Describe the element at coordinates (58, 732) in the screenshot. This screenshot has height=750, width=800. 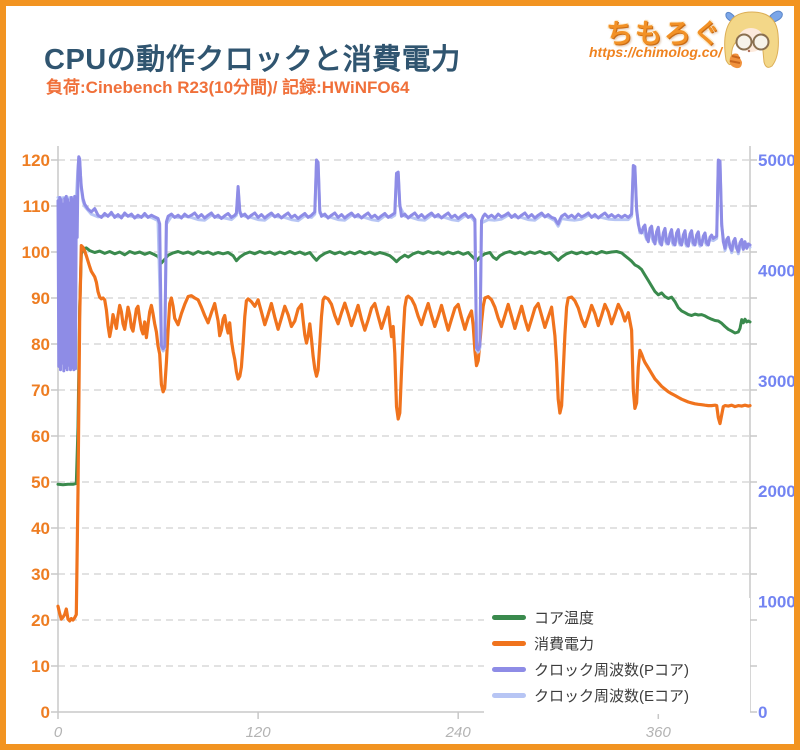
I see `x-axis-label: 0` at that location.